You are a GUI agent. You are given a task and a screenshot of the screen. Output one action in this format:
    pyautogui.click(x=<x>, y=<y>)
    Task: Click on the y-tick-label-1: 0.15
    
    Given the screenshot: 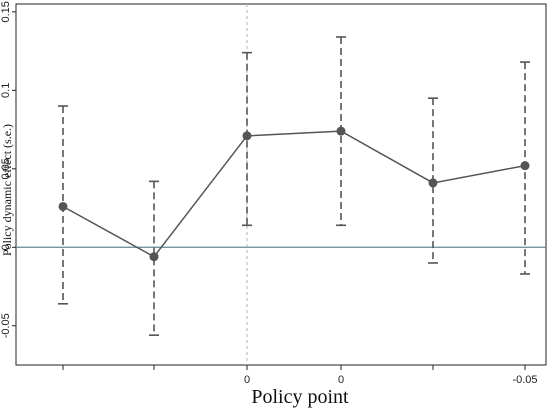 What is the action you would take?
    pyautogui.click(x=6, y=11)
    